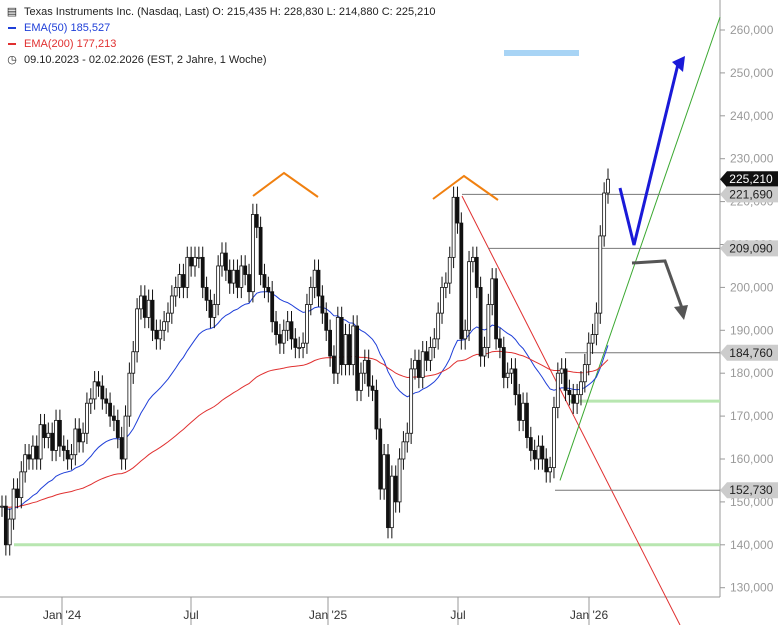 Image resolution: width=780 pixels, height=625 pixels. I want to click on bullish-arrow, so click(649, 152).